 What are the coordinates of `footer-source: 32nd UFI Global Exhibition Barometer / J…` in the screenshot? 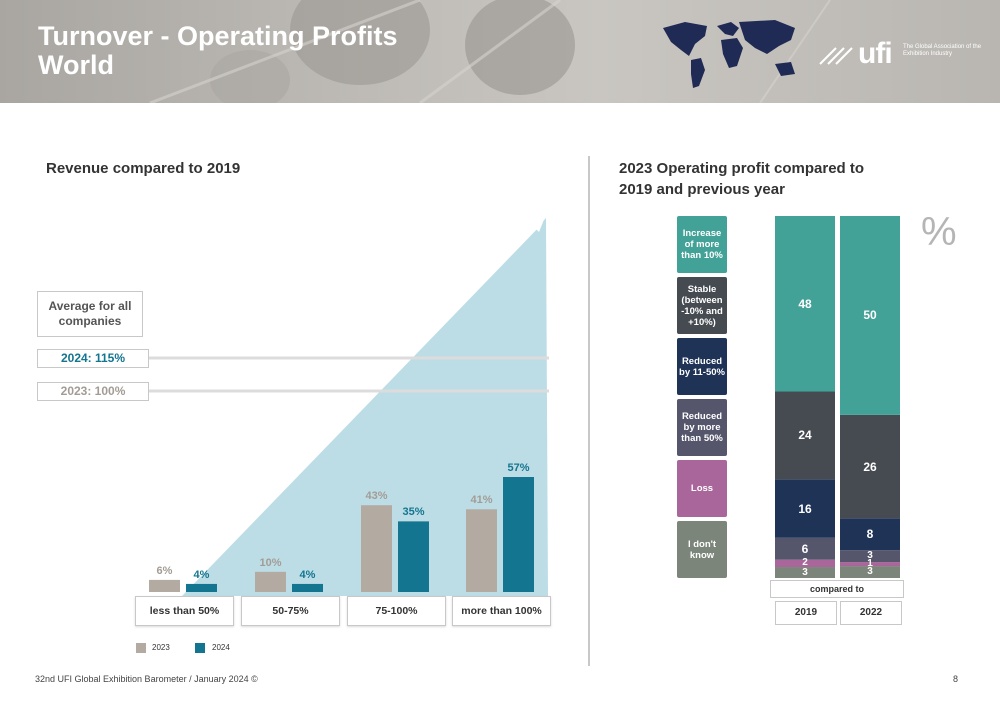 It's located at (146, 679).